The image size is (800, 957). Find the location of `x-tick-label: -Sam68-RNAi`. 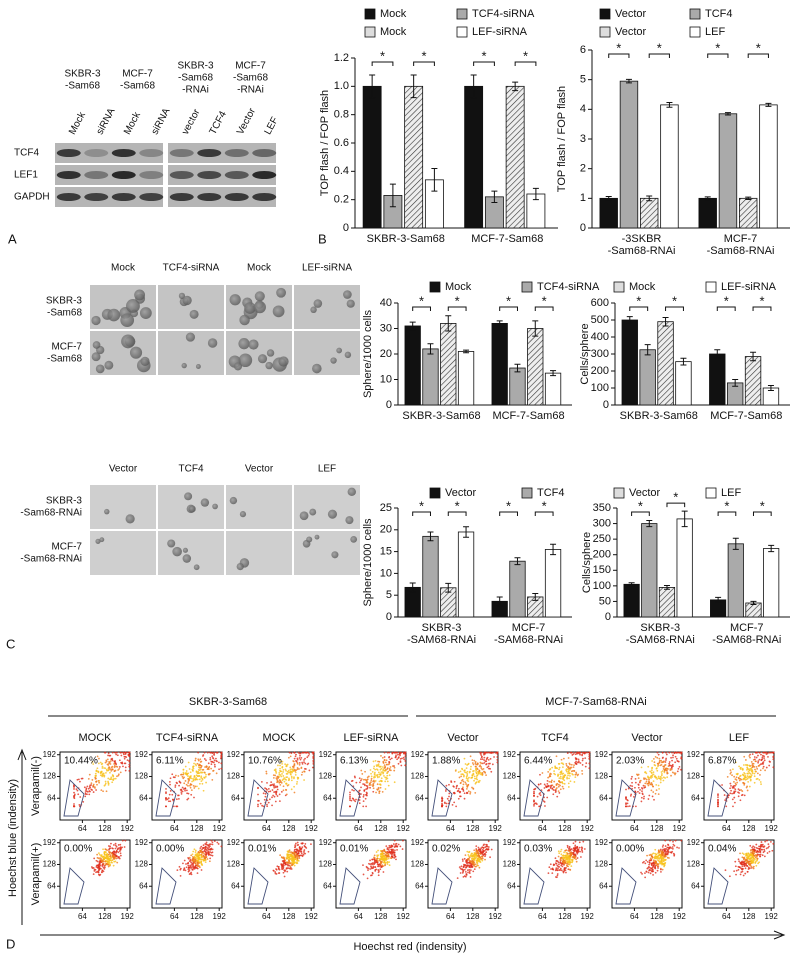

x-tick-label: -Sam68-RNAi is located at coordinates (642, 251).